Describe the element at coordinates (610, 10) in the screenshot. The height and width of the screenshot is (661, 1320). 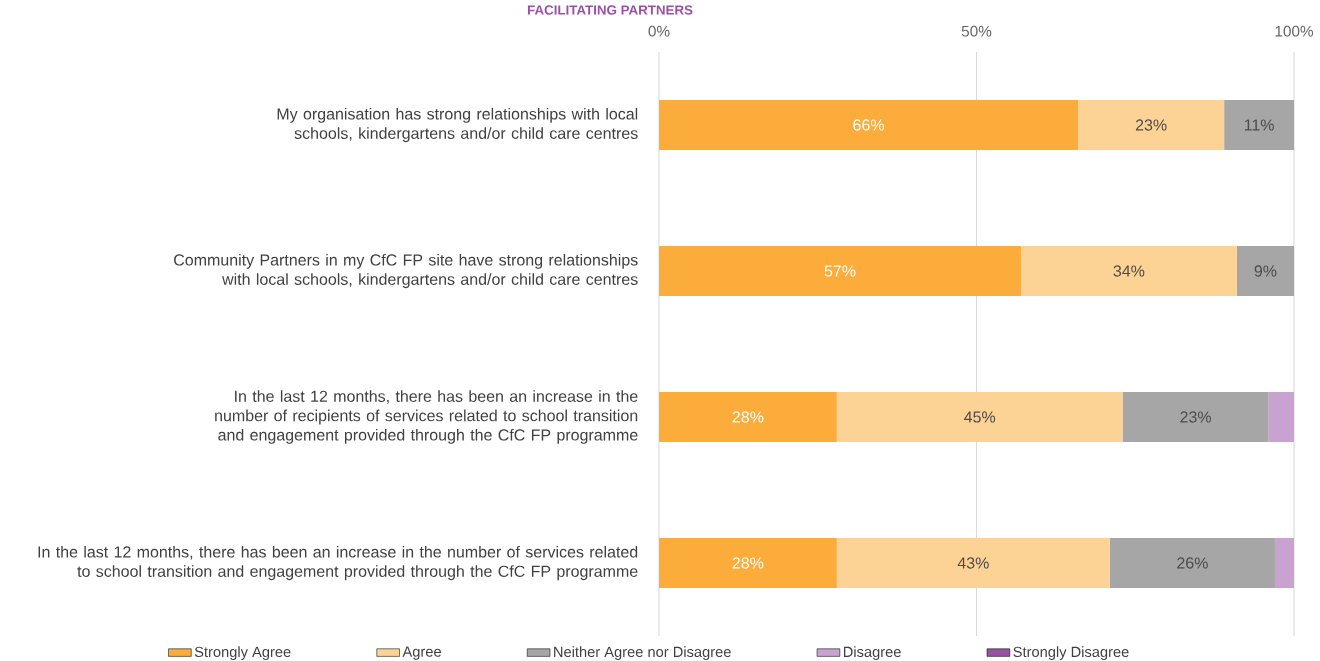
I see `chart-title: FACILITATING PARTNERS` at that location.